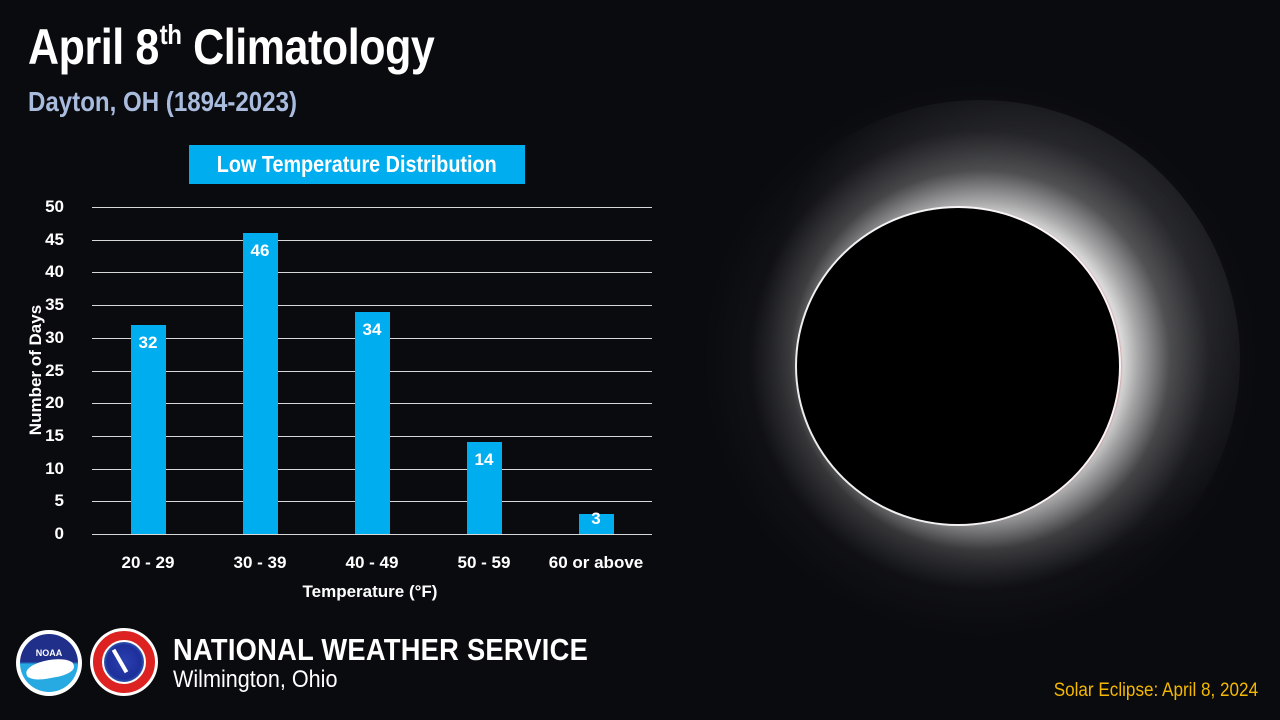 The height and width of the screenshot is (720, 1280). What do you see at coordinates (484, 460) in the screenshot?
I see `bar-value-label: 14` at bounding box center [484, 460].